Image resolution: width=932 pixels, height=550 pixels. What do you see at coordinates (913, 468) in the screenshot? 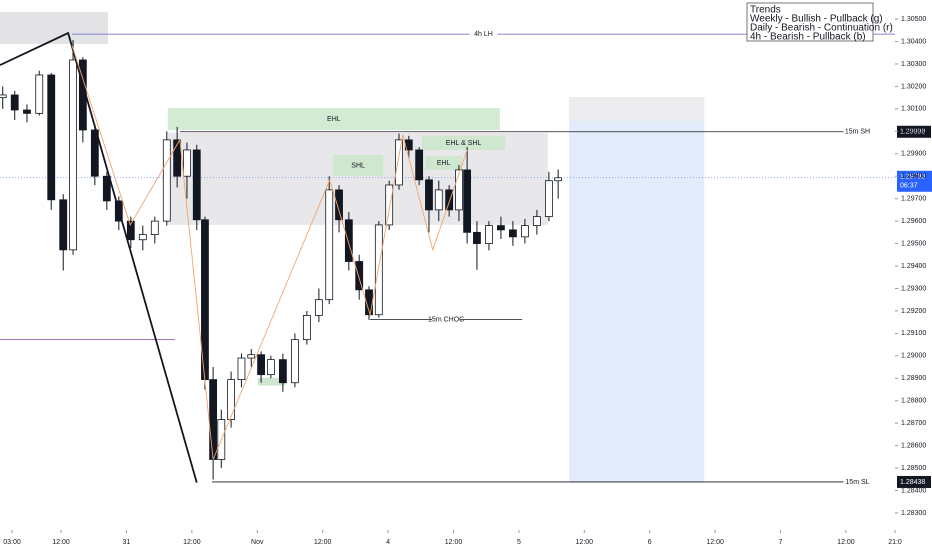
I see `y-tick-label: 1.28500` at bounding box center [913, 468].